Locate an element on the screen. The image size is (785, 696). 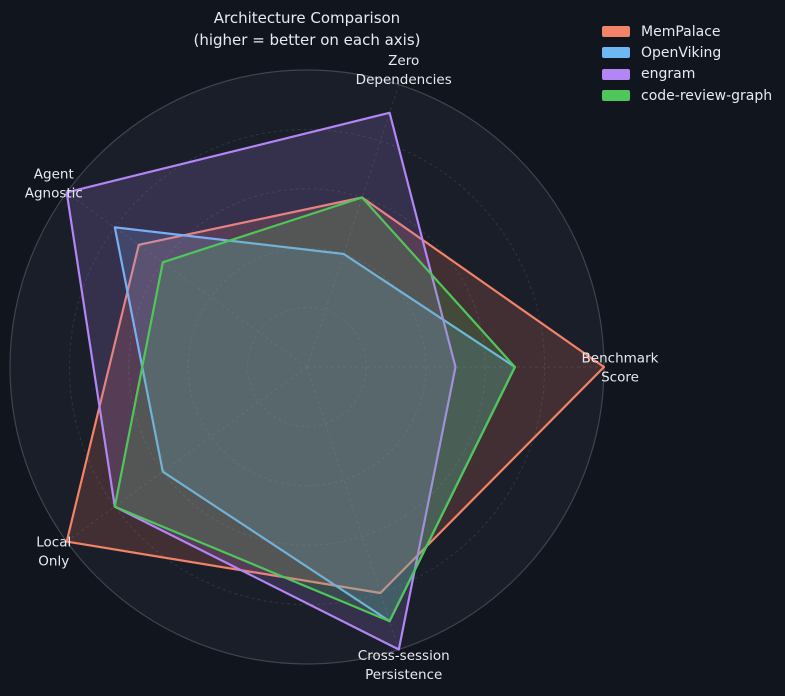
legend-swatch-mempalace is located at coordinates (616, 32).